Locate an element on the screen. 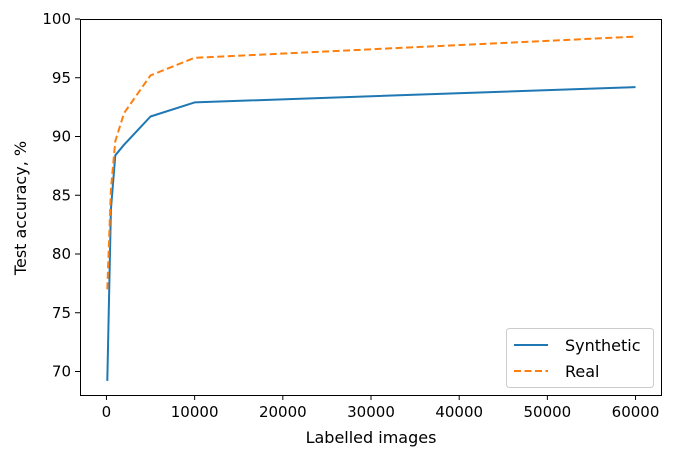 The width and height of the screenshot is (675, 461). x-axis-ticks: 0 10000 20000 30000 40000 50000 60000 is located at coordinates (381, 408).